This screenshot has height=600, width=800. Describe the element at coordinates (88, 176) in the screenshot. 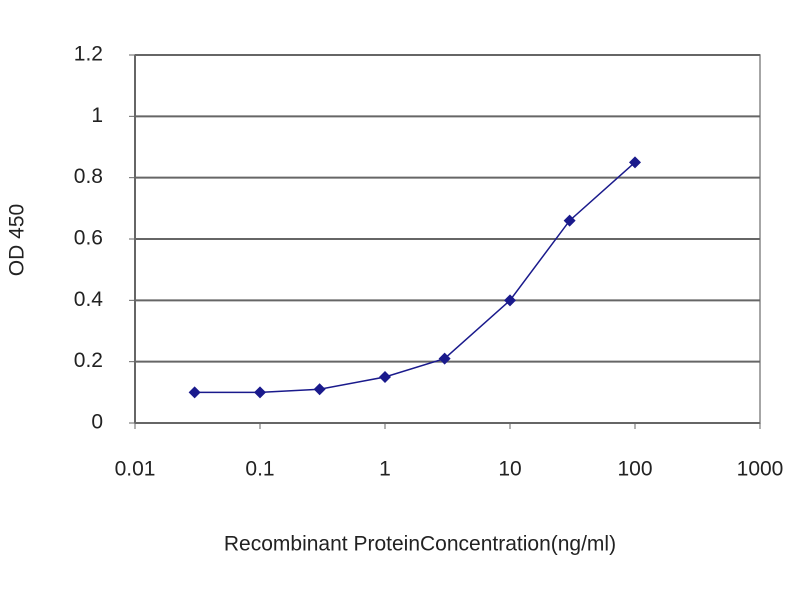

I see `y-tick-label: 0.8` at that location.